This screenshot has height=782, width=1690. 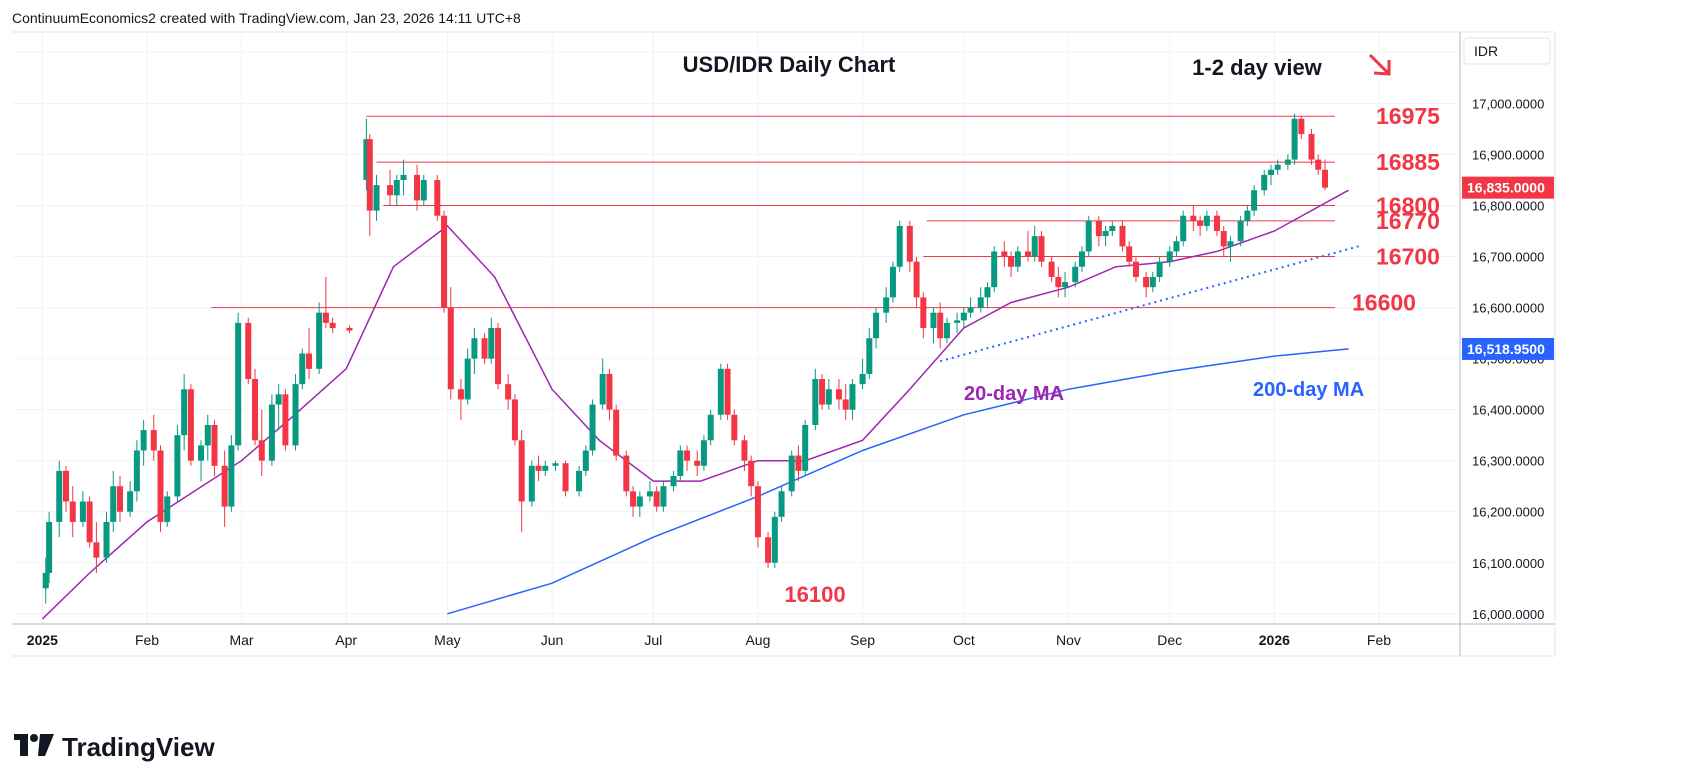 What do you see at coordinates (653, 640) in the screenshot?
I see `x-tick-label: Jul` at bounding box center [653, 640].